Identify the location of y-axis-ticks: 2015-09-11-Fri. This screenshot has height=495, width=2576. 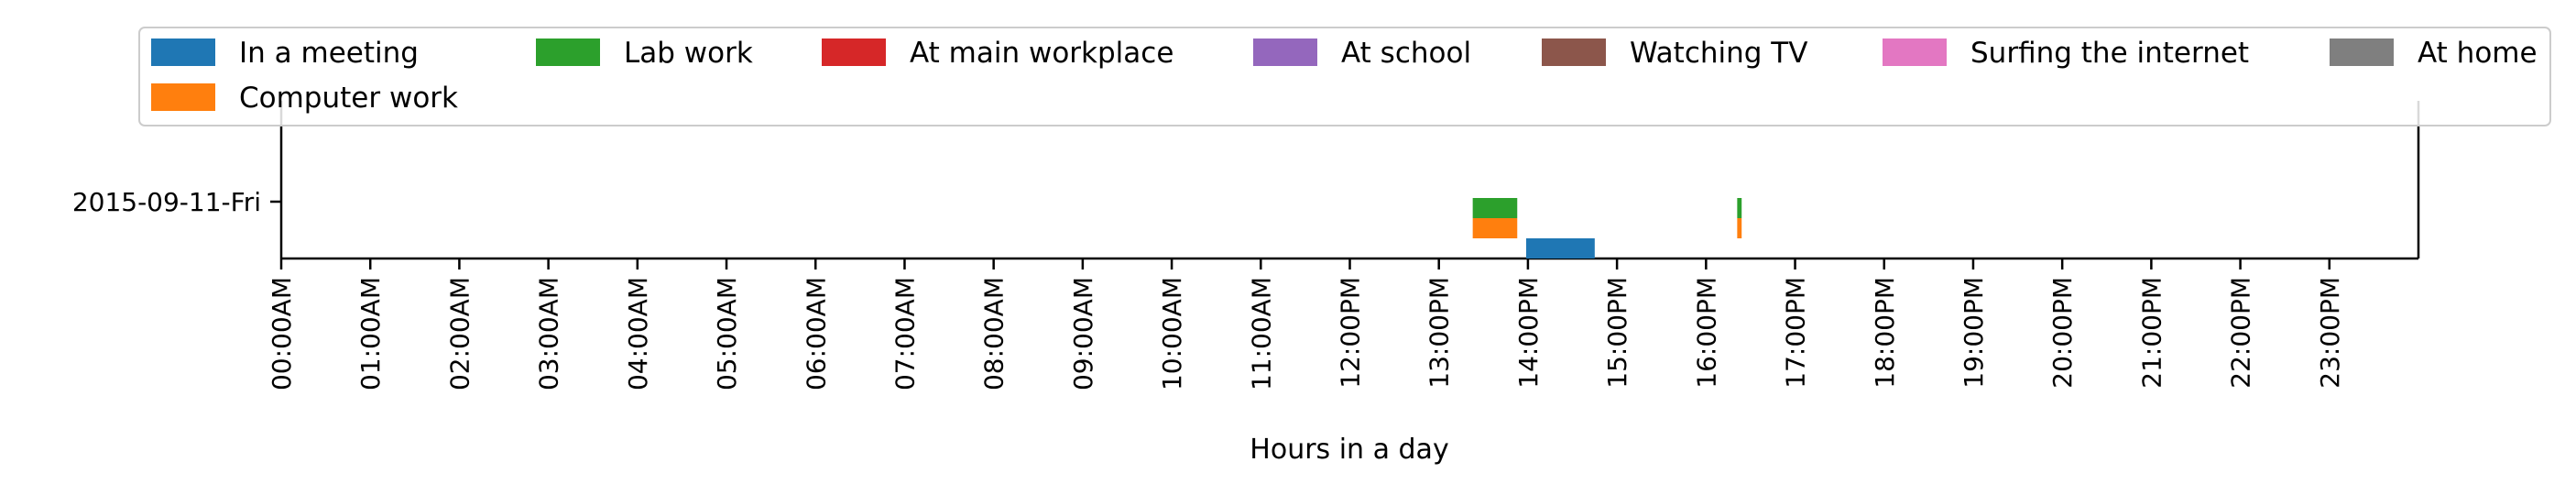
(177, 202).